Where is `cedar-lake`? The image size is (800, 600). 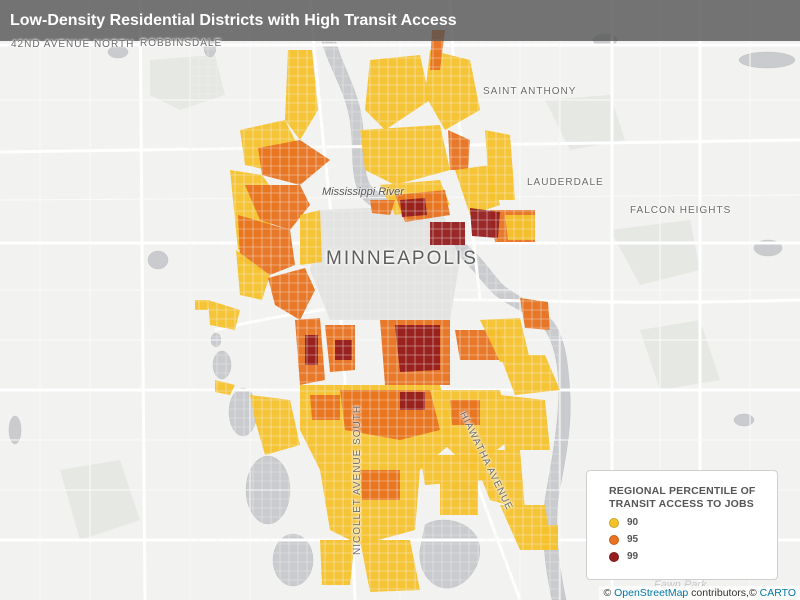 cedar-lake is located at coordinates (222, 365).